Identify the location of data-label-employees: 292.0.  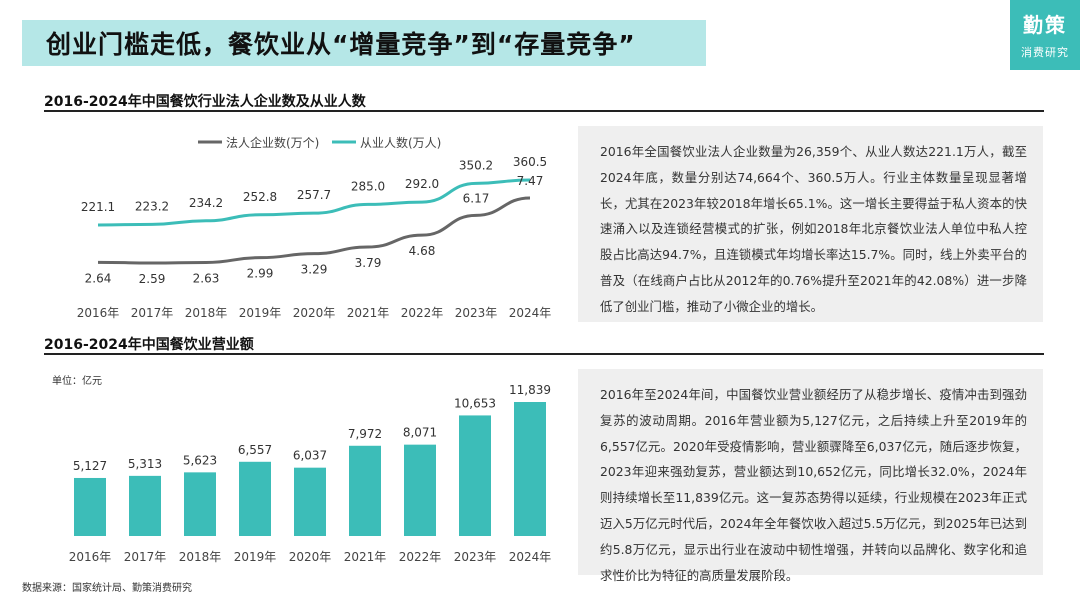
(422, 184).